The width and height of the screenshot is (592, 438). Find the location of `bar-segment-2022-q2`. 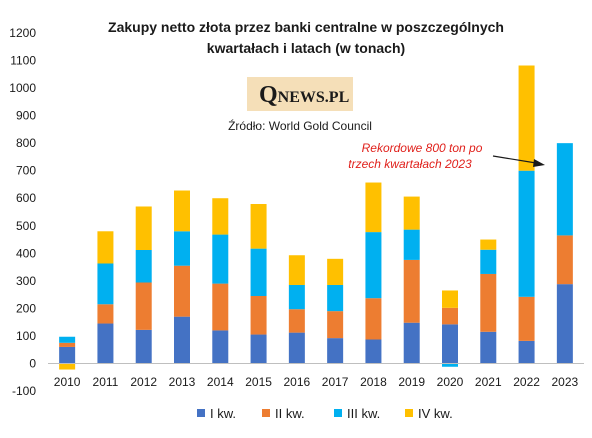

bar-segment-2022-q2 is located at coordinates (526, 318).